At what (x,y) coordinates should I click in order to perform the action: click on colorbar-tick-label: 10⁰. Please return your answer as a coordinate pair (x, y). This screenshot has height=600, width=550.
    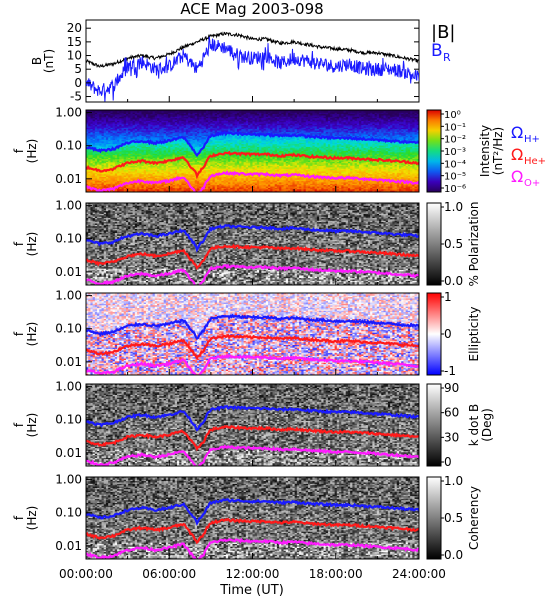
    Looking at the image, I should click on (452, 115).